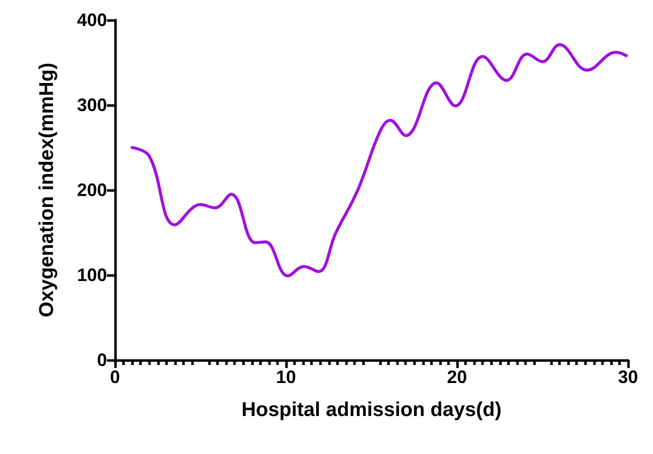 This screenshot has width=653, height=454. Describe the element at coordinates (91, 190) in the screenshot. I see `y-tick-label: 200` at that location.